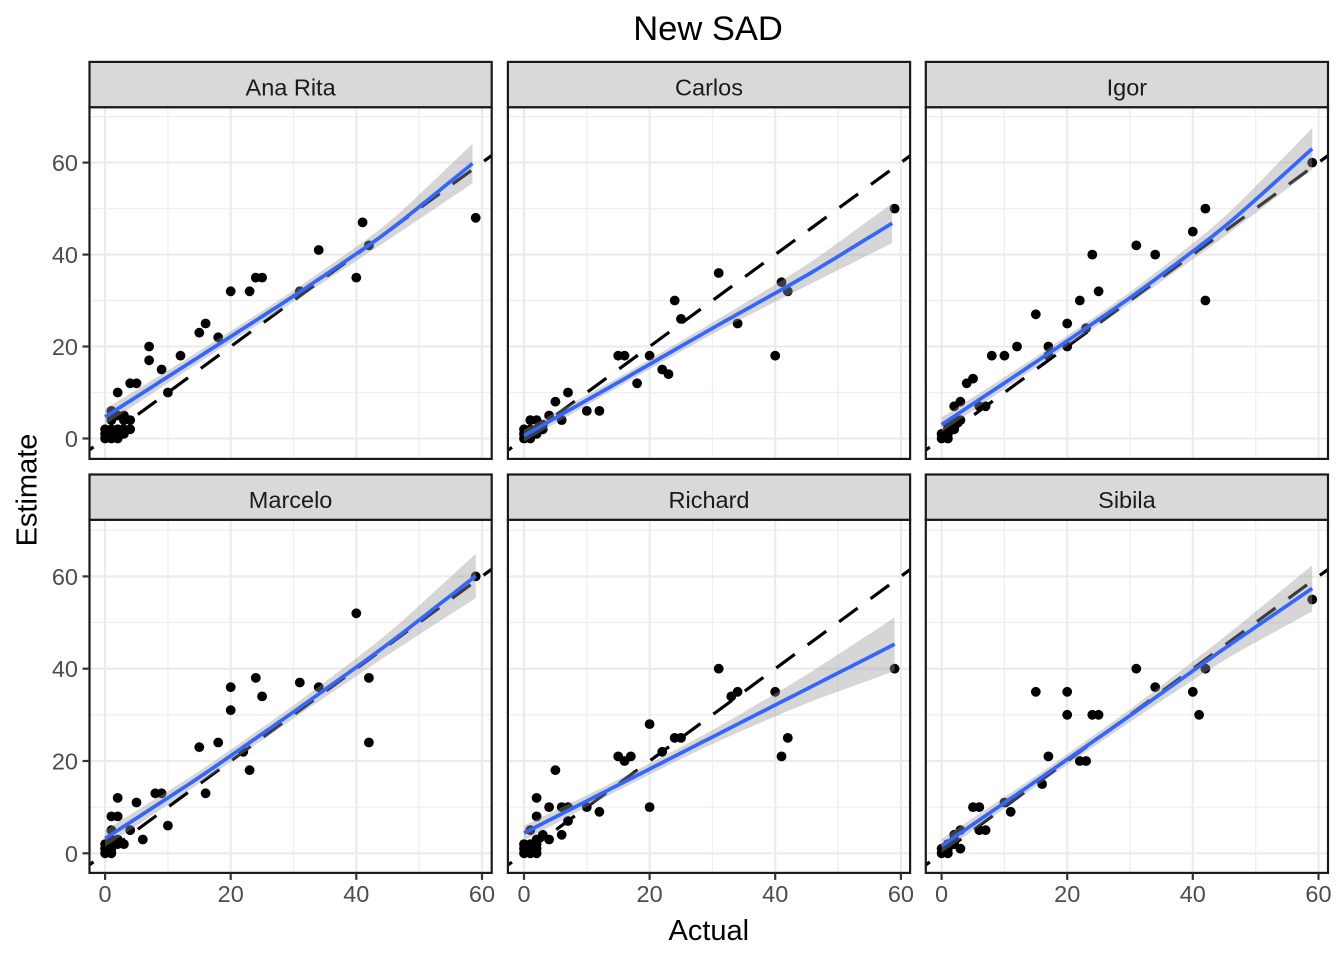  I want to click on svg-text: Richard, so click(709, 500).